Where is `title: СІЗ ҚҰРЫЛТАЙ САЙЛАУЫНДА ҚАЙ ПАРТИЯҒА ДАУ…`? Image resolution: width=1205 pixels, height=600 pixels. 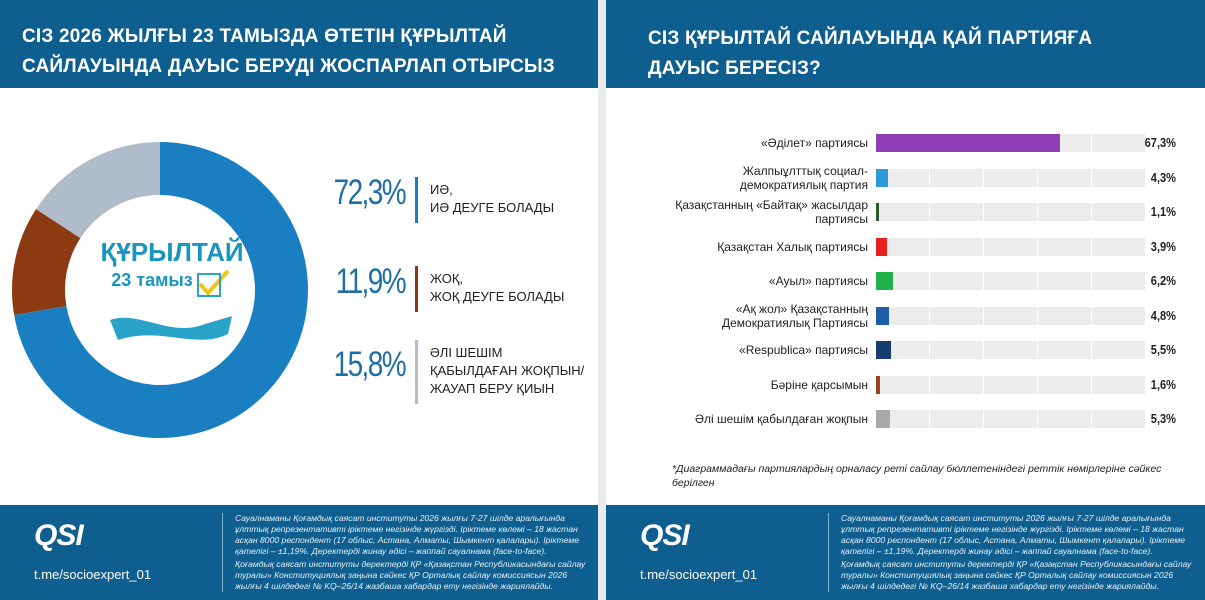
title: СІЗ ҚҰРЫЛТАЙ САЙЛАУЫНДА ҚАЙ ПАРТИЯҒА ДАУ… is located at coordinates (870, 53).